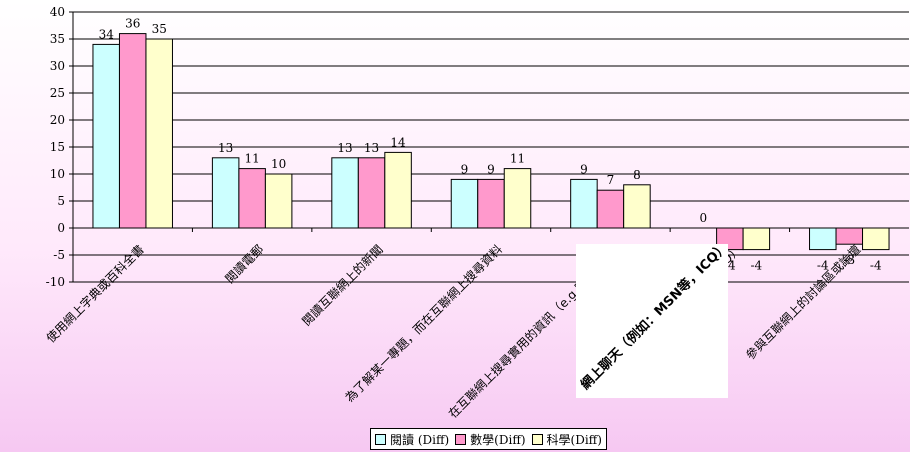 The width and height of the screenshot is (910, 452). I want to click on category-label: 閱讀電郵, so click(244, 264).